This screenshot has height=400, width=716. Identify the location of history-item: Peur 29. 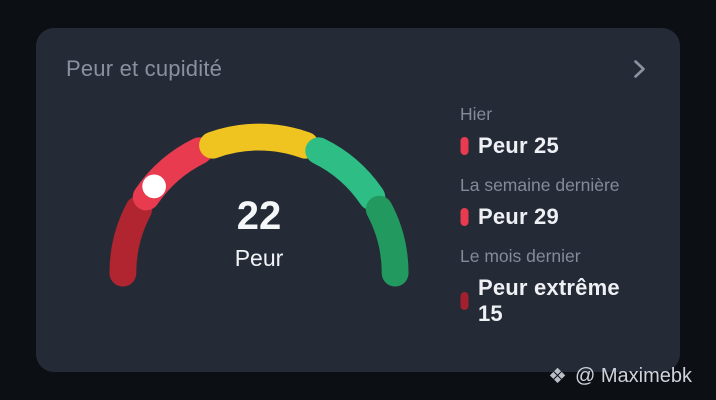
(555, 217).